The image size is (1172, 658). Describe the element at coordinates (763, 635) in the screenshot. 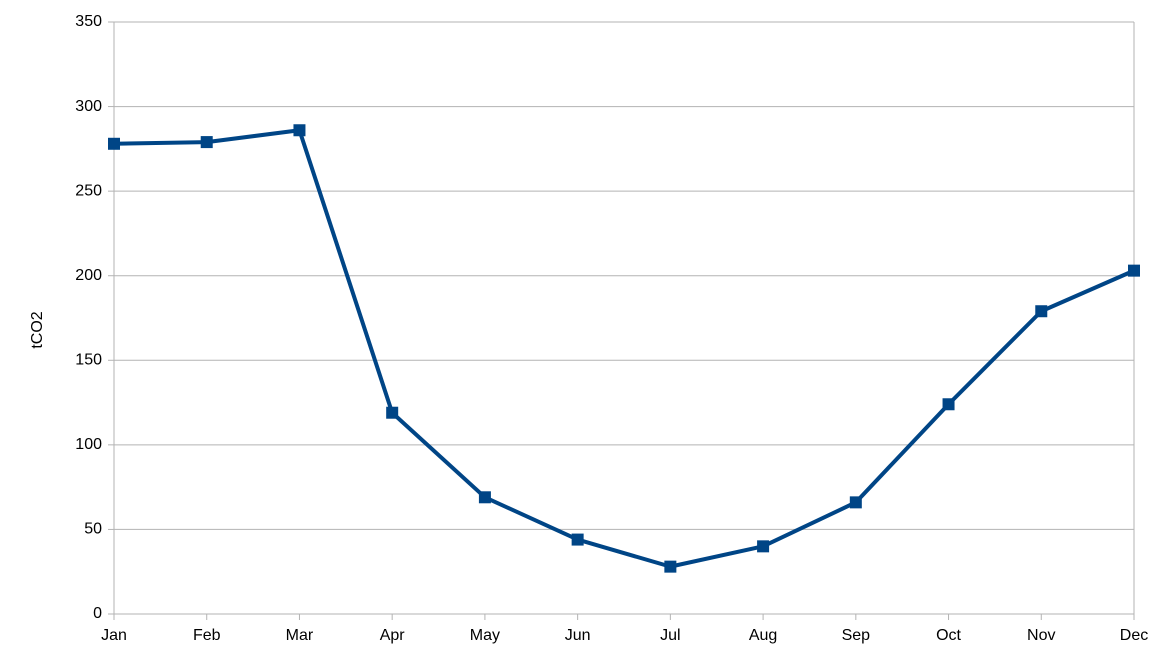

I see `x-tick-label: Aug` at that location.